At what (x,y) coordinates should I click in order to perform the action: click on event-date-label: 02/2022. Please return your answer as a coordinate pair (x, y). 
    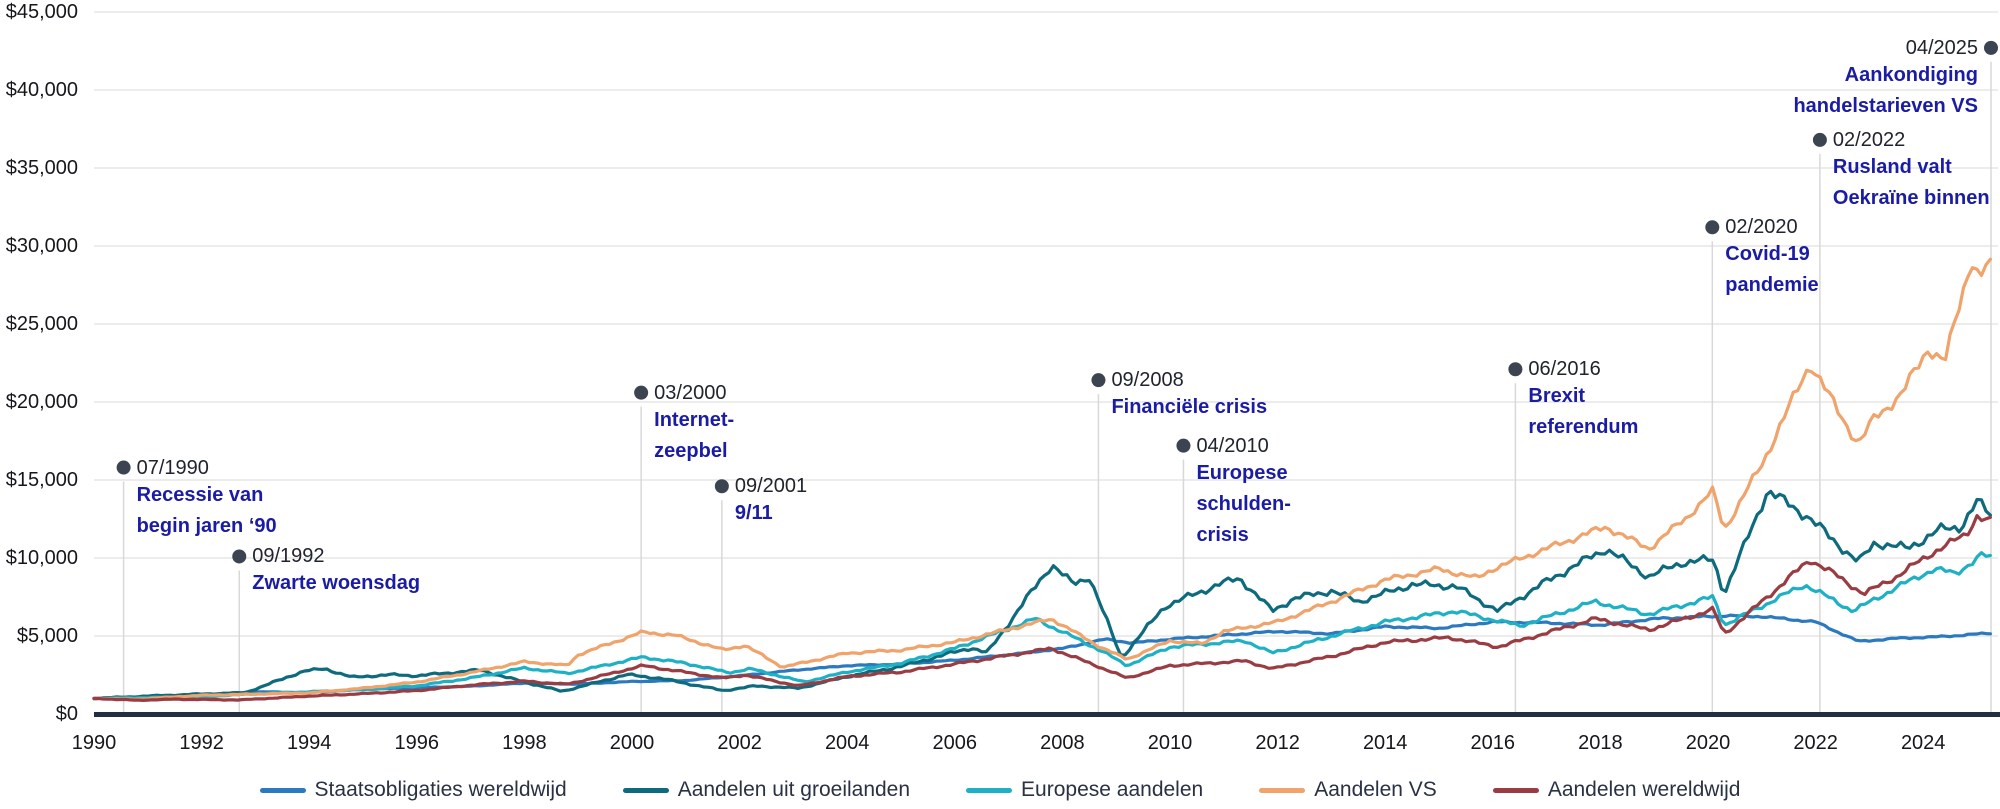
    Looking at the image, I should click on (1869, 139).